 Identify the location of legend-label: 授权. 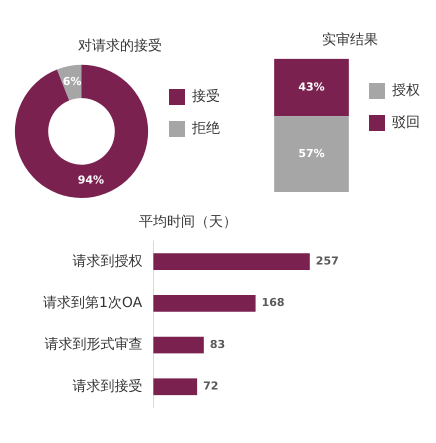
(406, 90).